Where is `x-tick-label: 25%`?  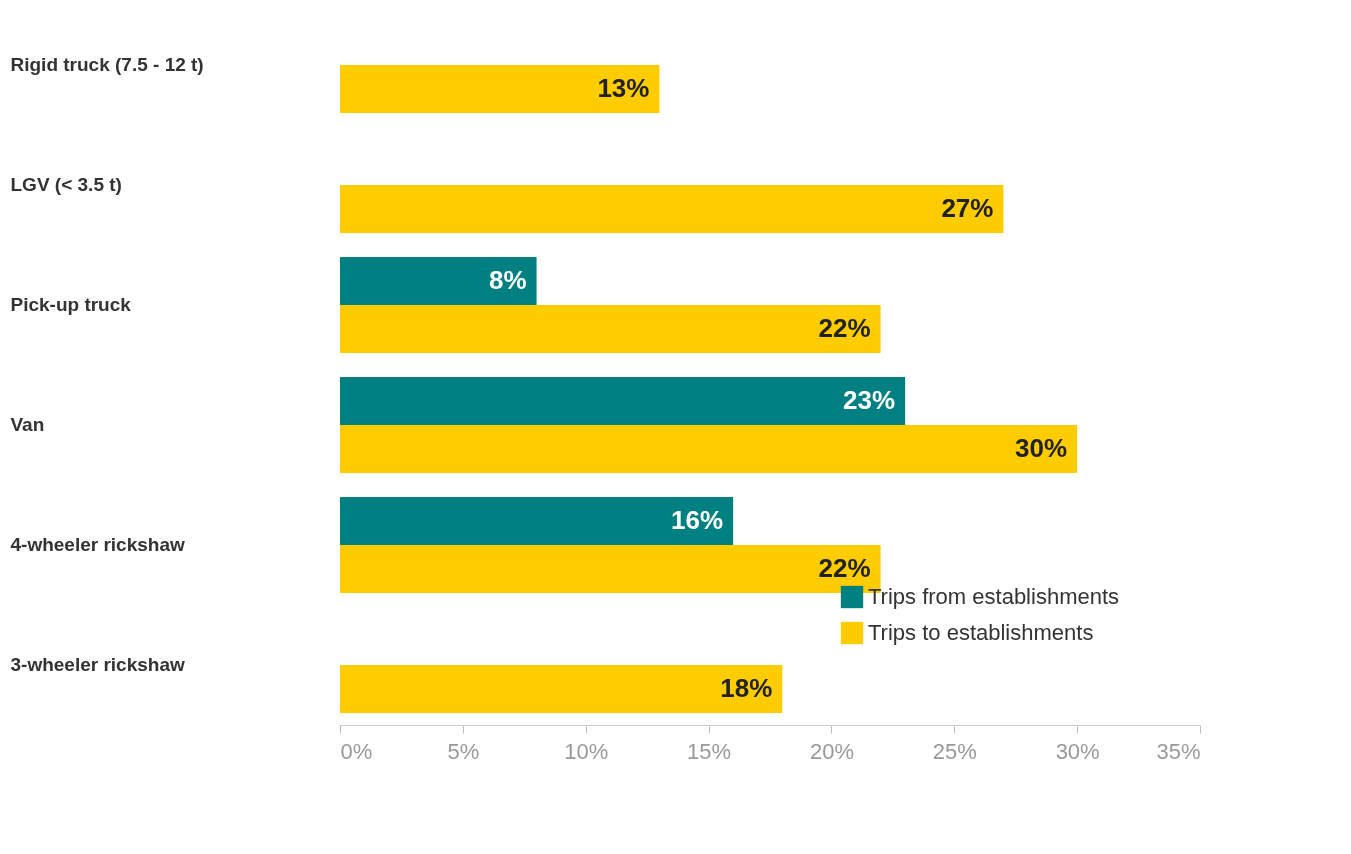 x-tick-label: 25% is located at coordinates (954, 751).